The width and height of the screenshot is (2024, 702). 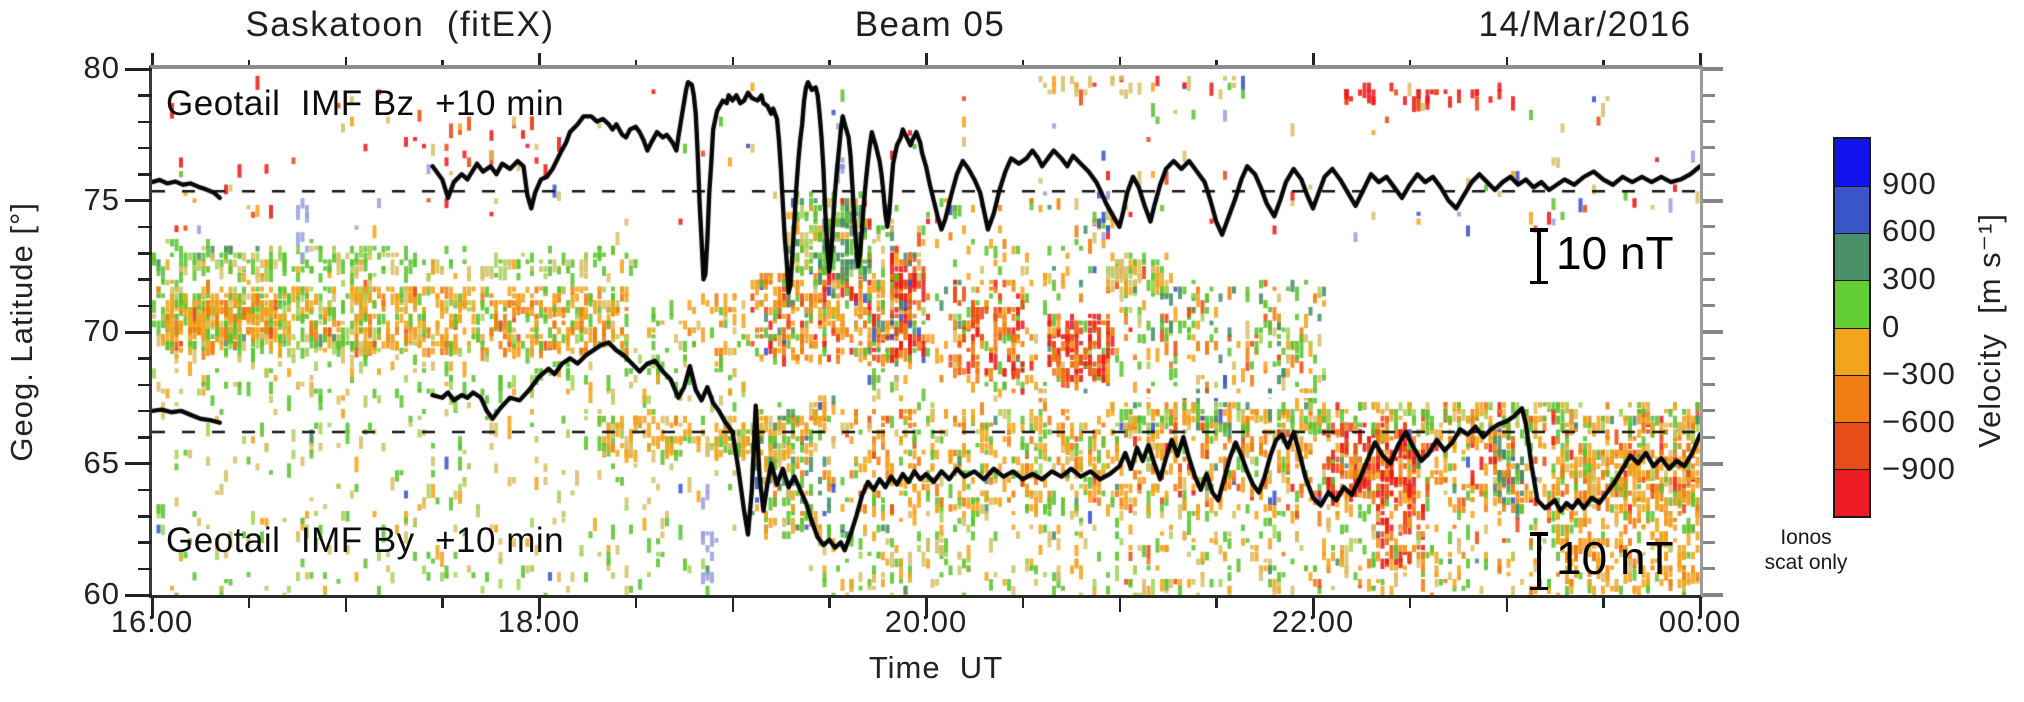 What do you see at coordinates (365, 103) in the screenshot?
I see `annotation-imf-bz: Geotail IMF Bz +10 min` at bounding box center [365, 103].